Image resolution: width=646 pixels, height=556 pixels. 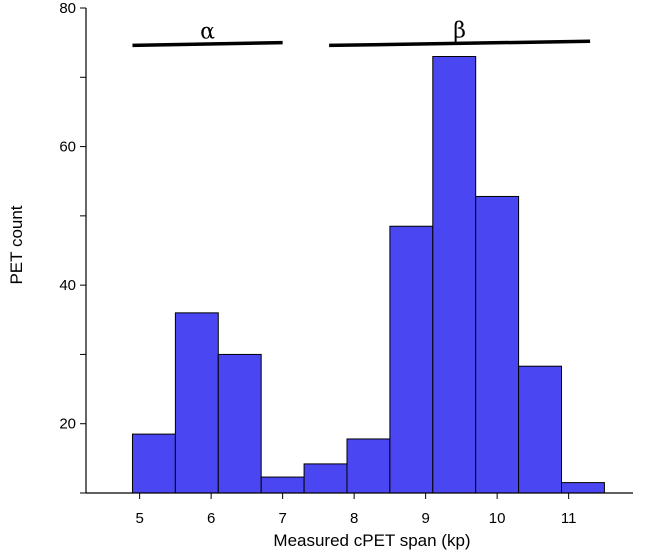 What do you see at coordinates (67, 147) in the screenshot?
I see `y-tick-label-2: 60` at bounding box center [67, 147].